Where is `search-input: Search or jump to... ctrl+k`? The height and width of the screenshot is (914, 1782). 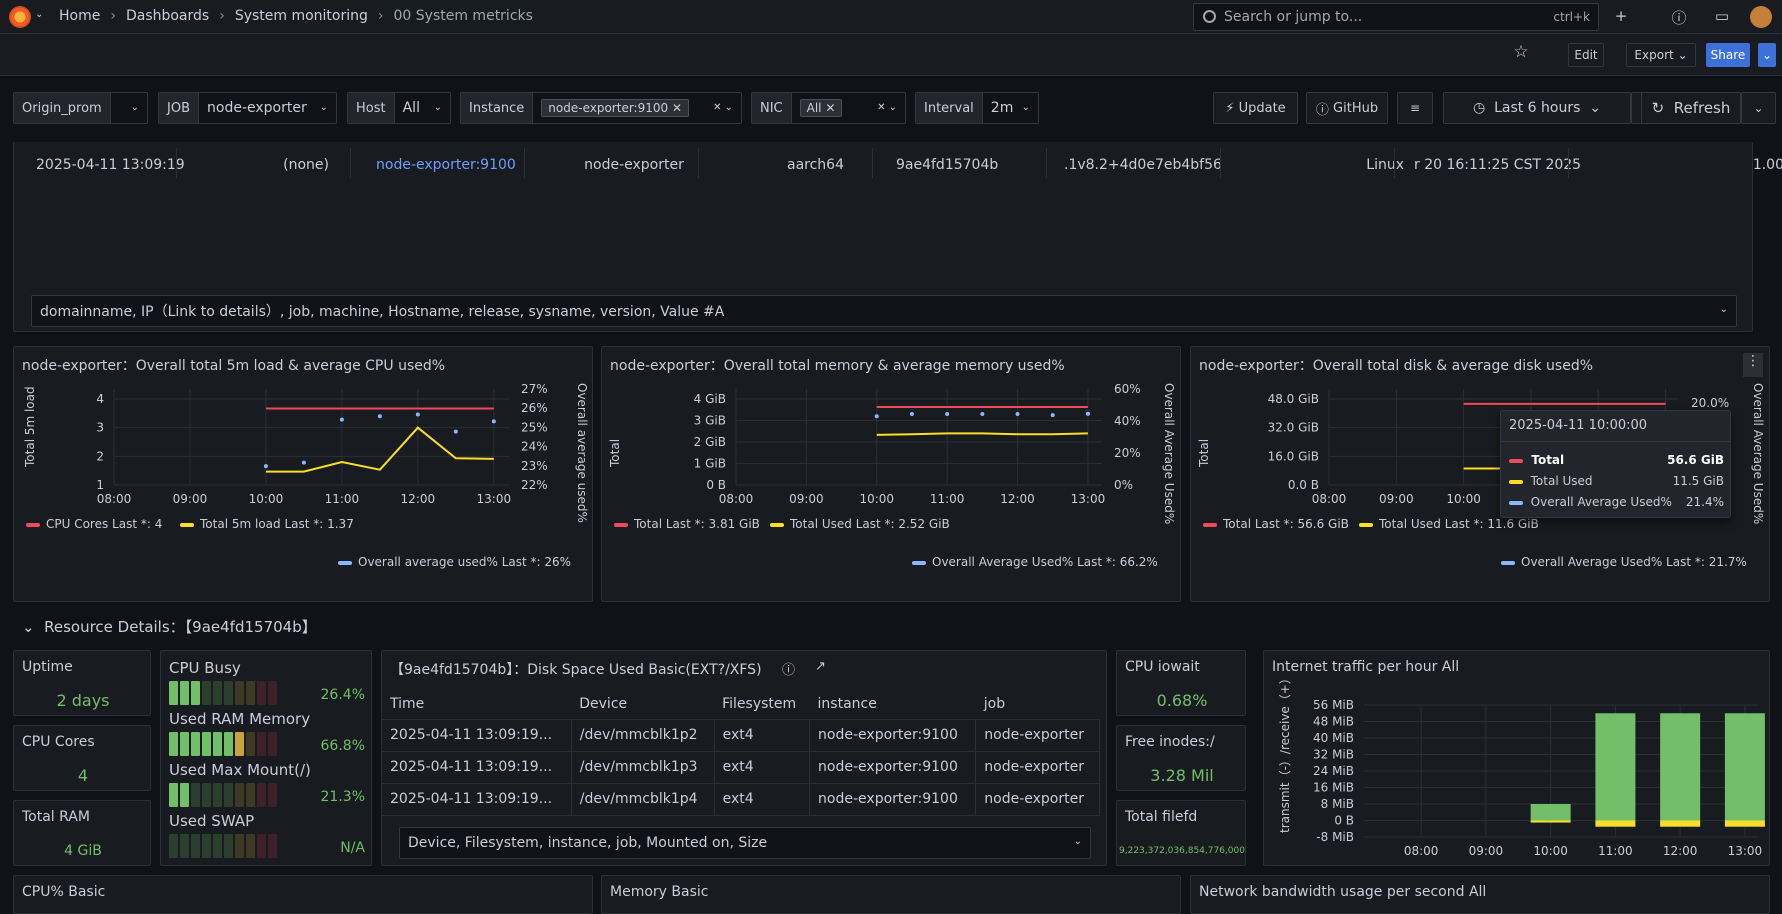 search-input: Search or jump to... ctrl+k is located at coordinates (1396, 17).